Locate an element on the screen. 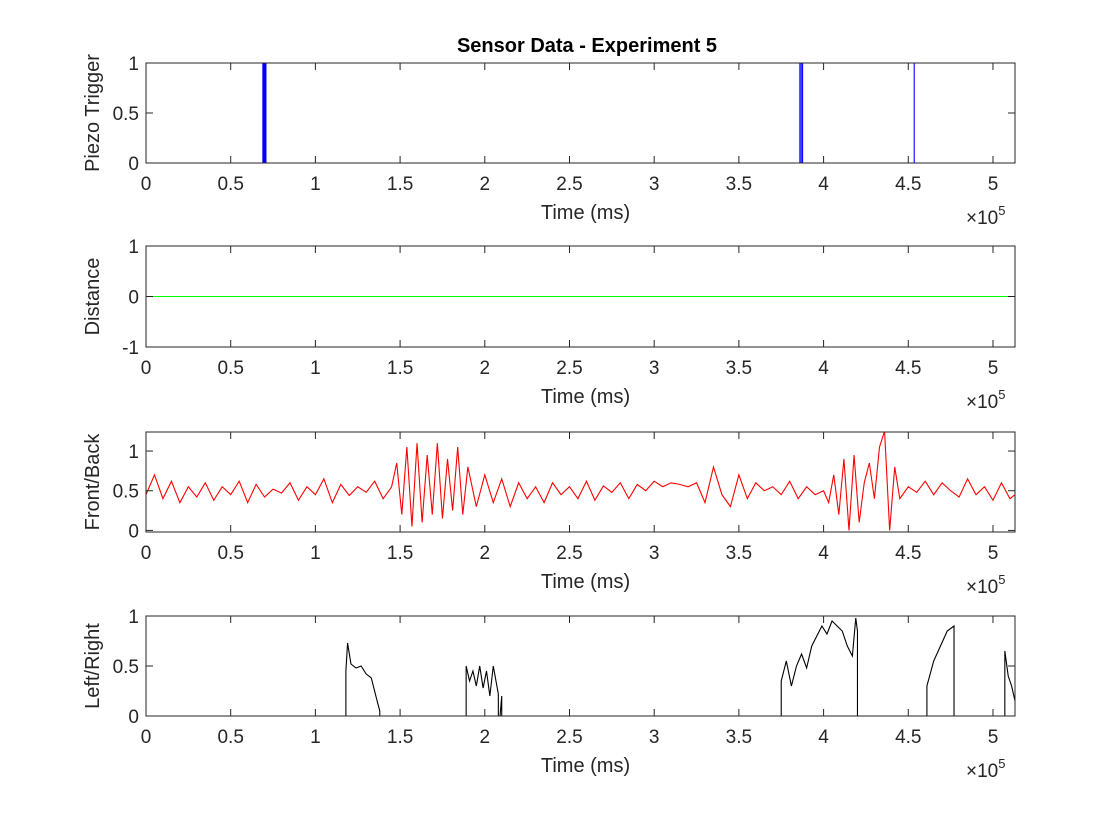 The height and width of the screenshot is (840, 1120). y-axis-label: Front/Back is located at coordinates (93, 482).